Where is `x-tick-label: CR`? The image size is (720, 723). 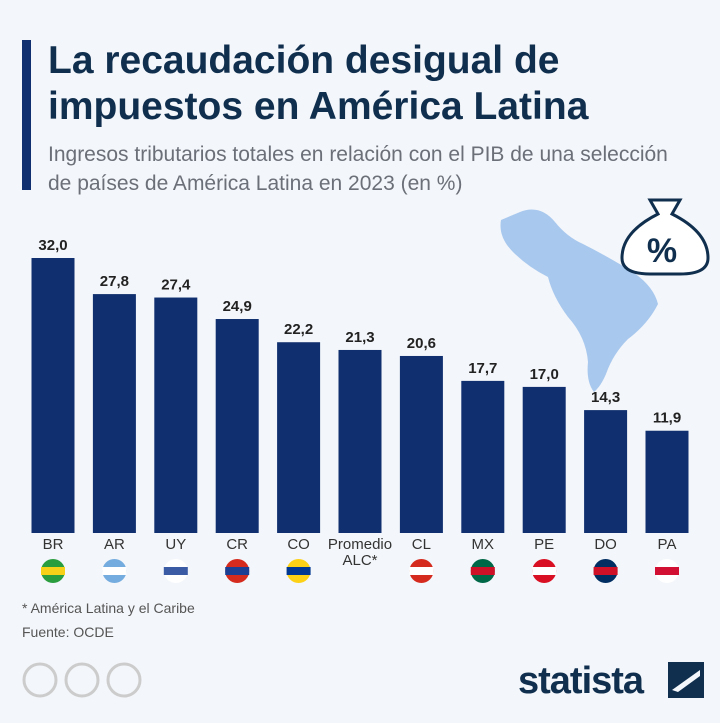
x-tick-label: CR is located at coordinates (237, 544).